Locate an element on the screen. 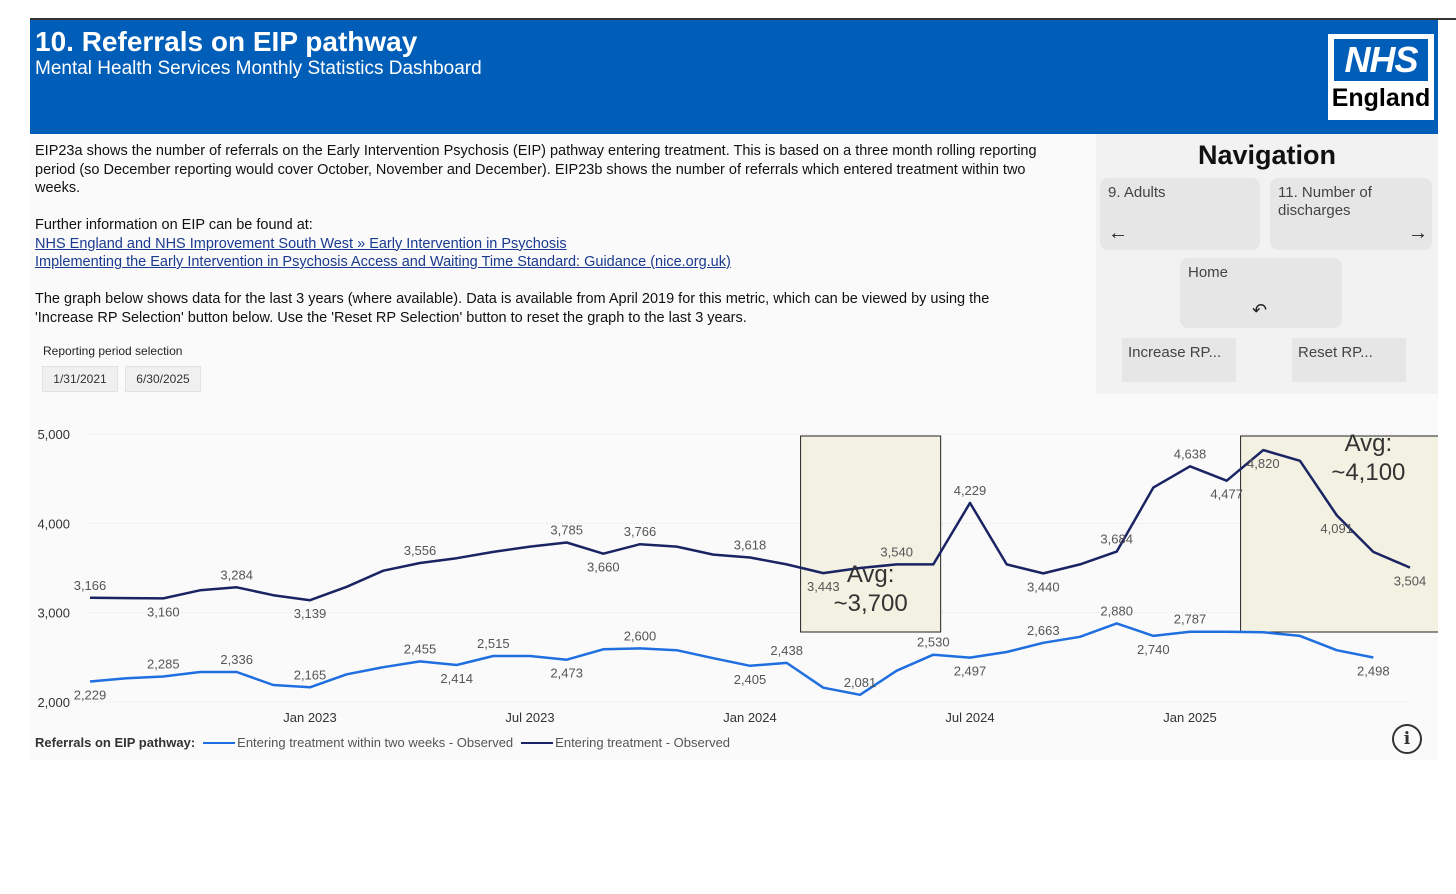 The image size is (1456, 894). reporting-period-label: Reporting period selection is located at coordinates (113, 351).